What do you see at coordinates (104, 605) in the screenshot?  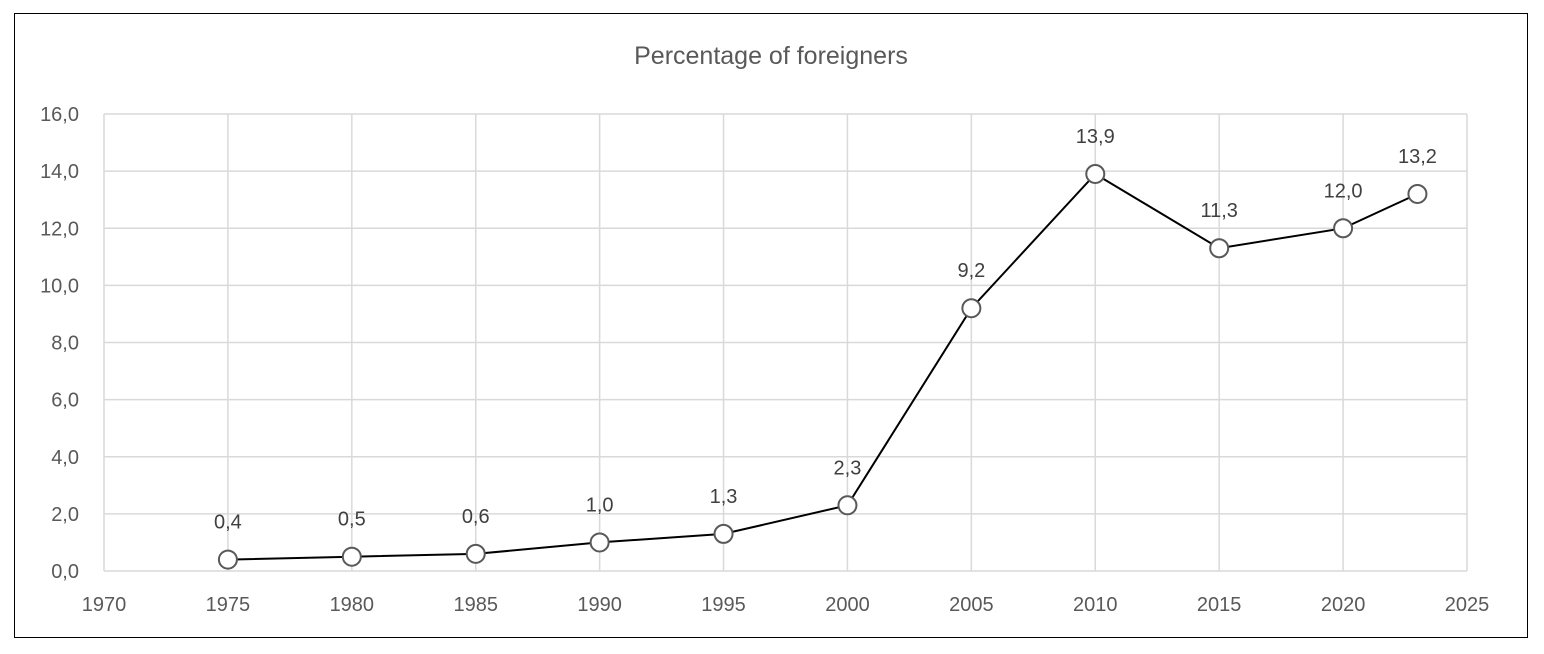 I see `x-tick-label: 1970` at bounding box center [104, 605].